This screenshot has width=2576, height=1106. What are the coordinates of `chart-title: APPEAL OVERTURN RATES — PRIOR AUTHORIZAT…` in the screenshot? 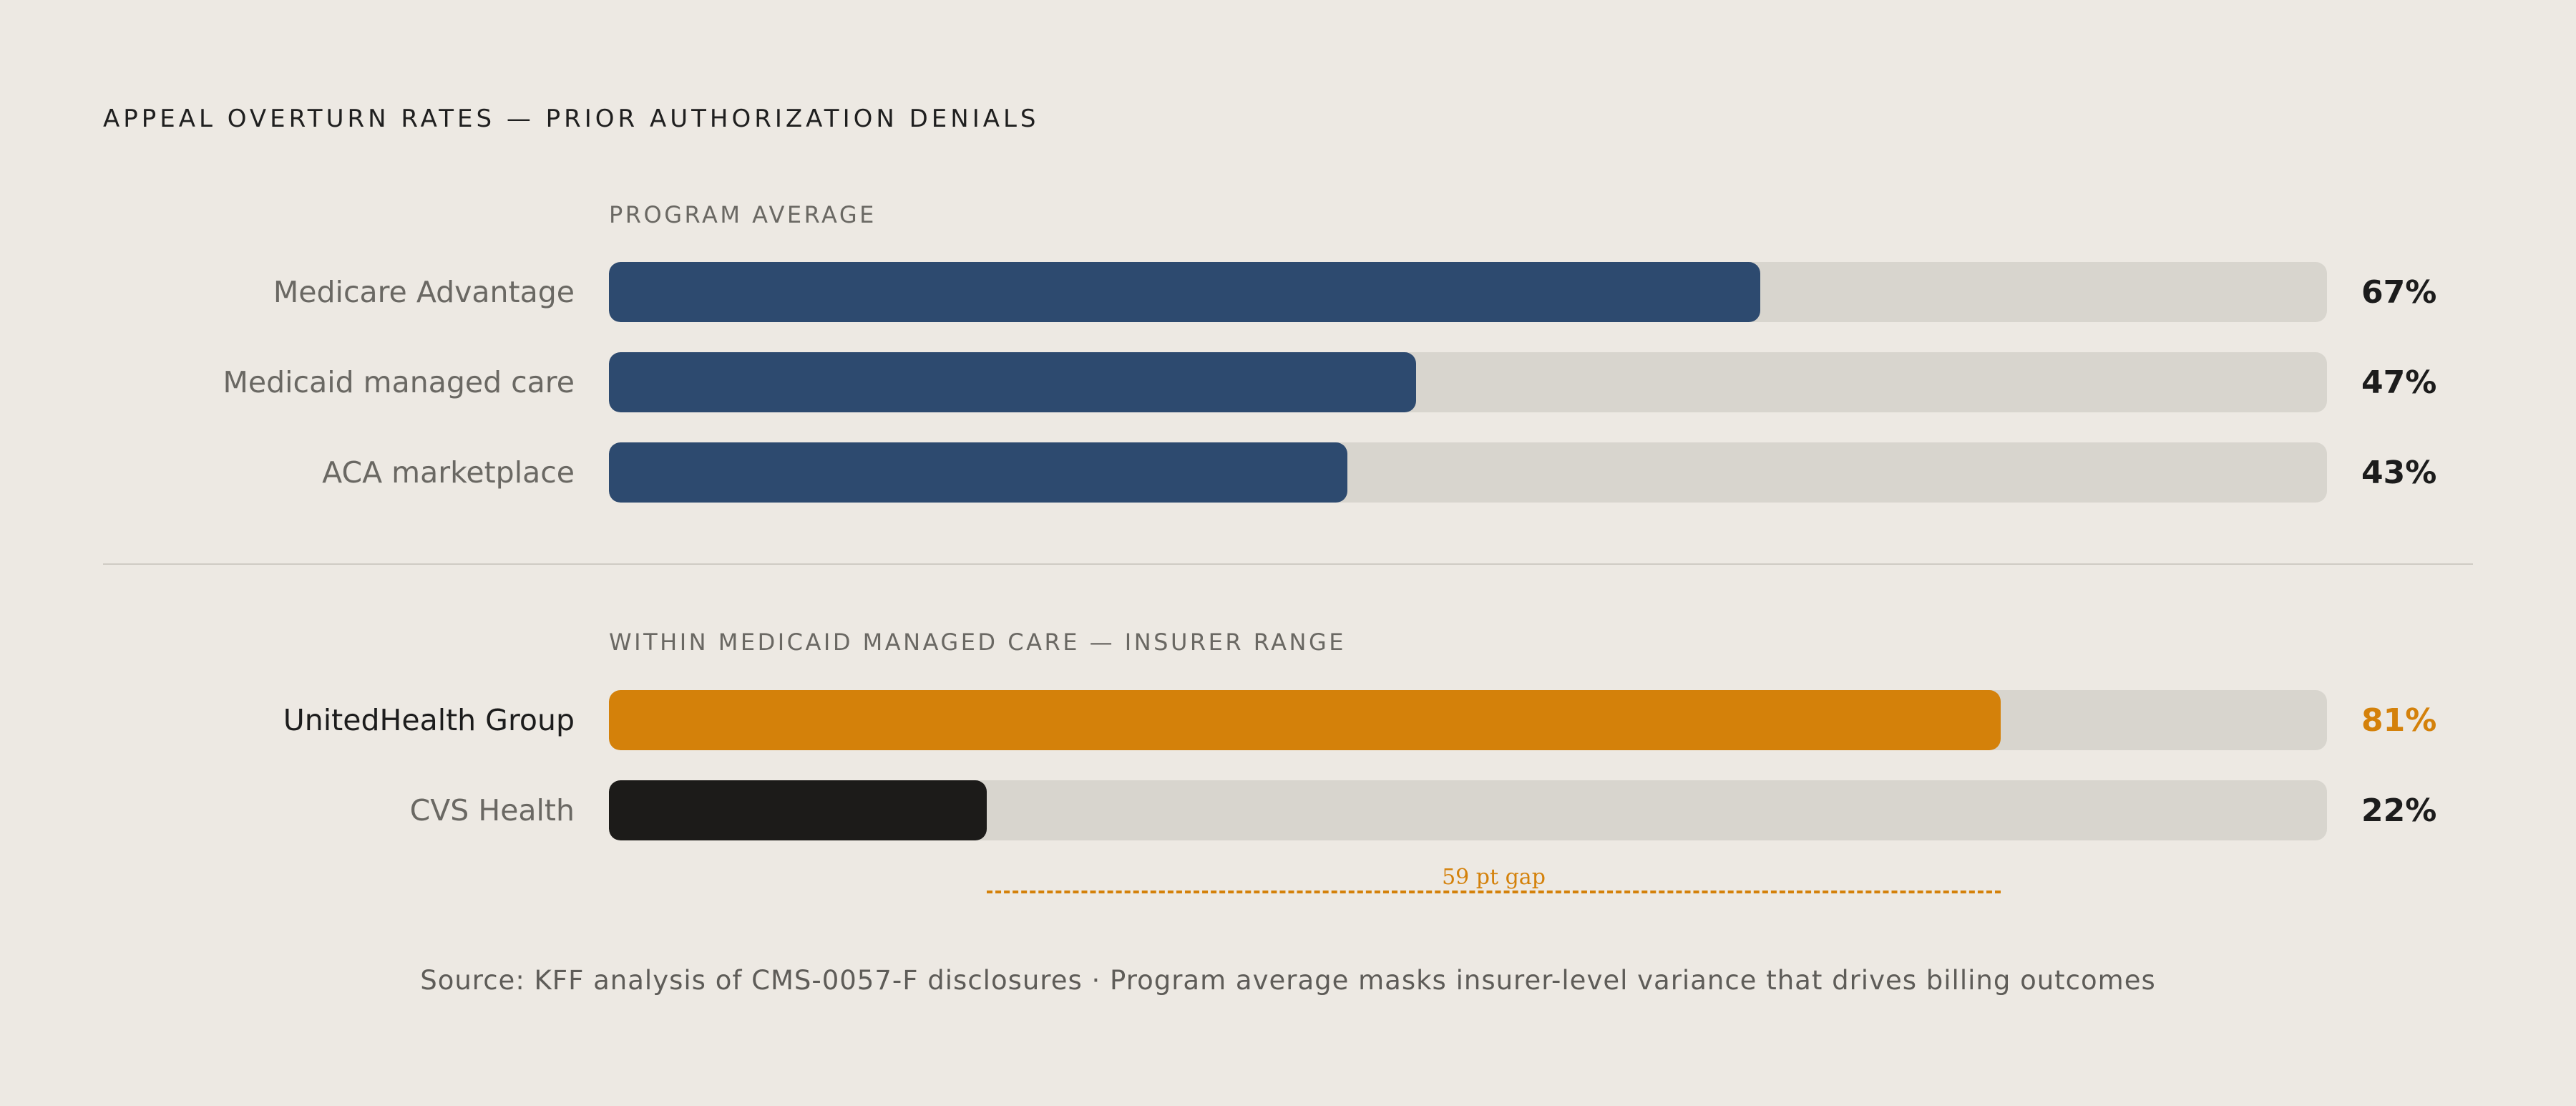 It's located at (571, 119).